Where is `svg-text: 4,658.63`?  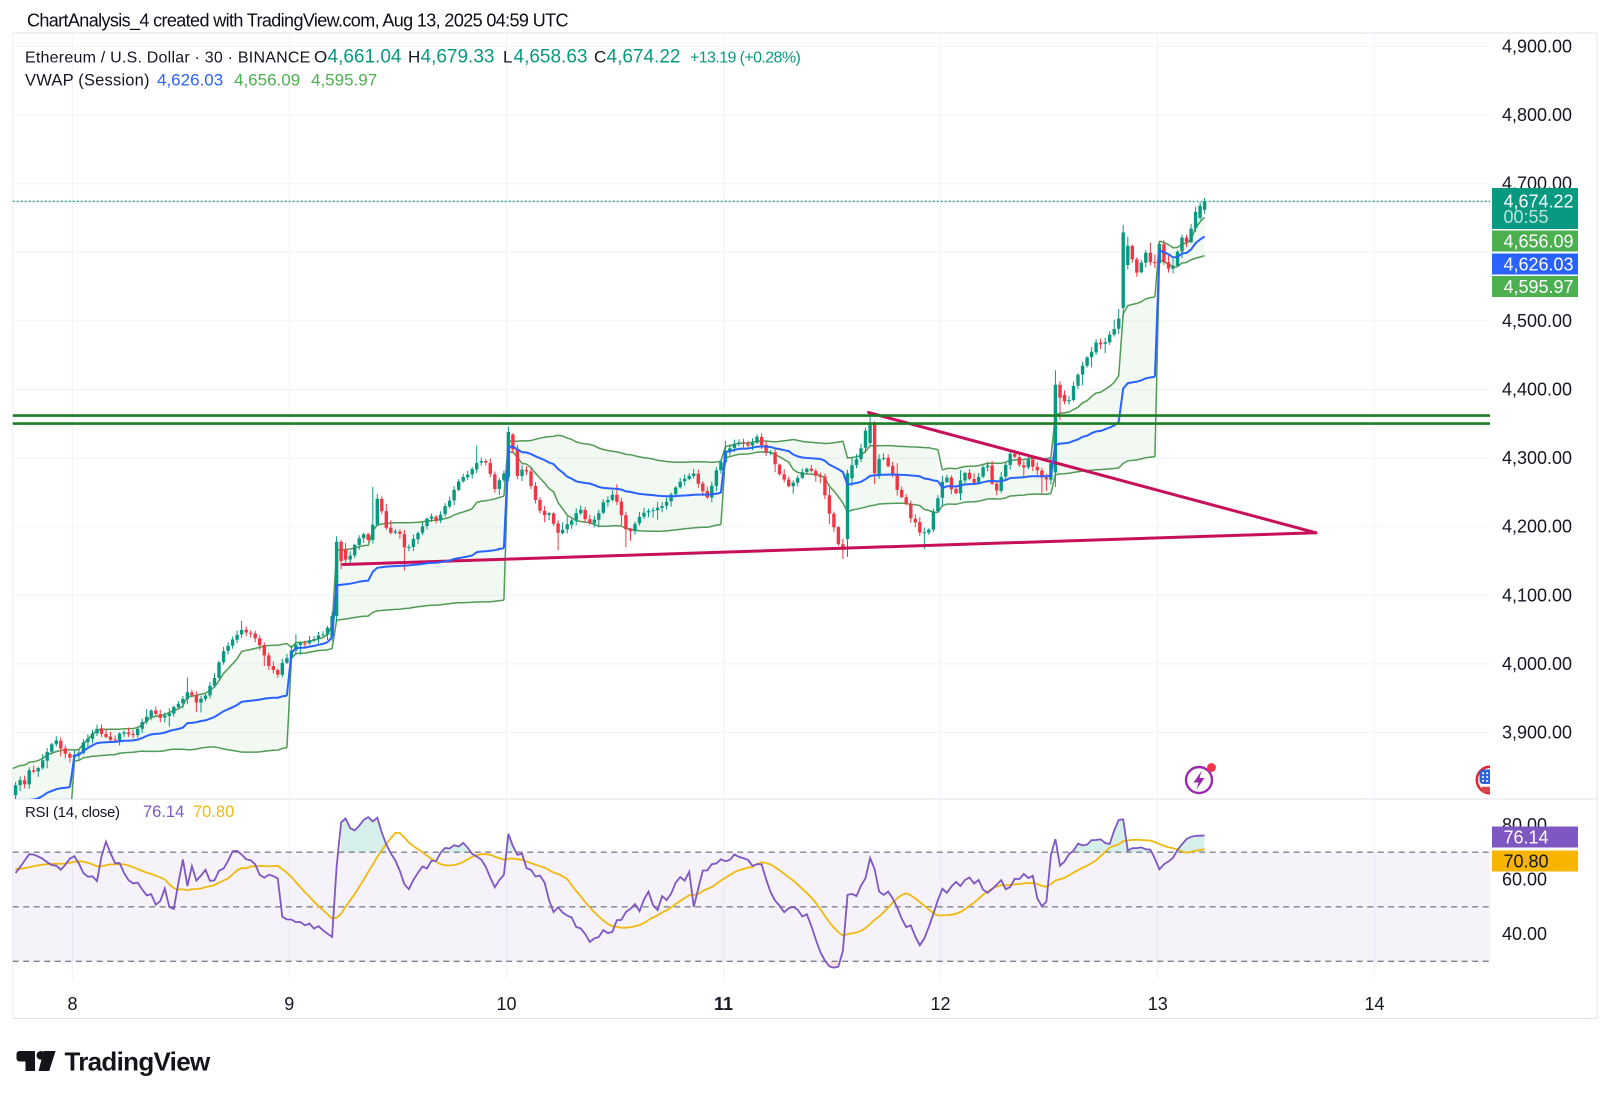
svg-text: 4,658.63 is located at coordinates (551, 57).